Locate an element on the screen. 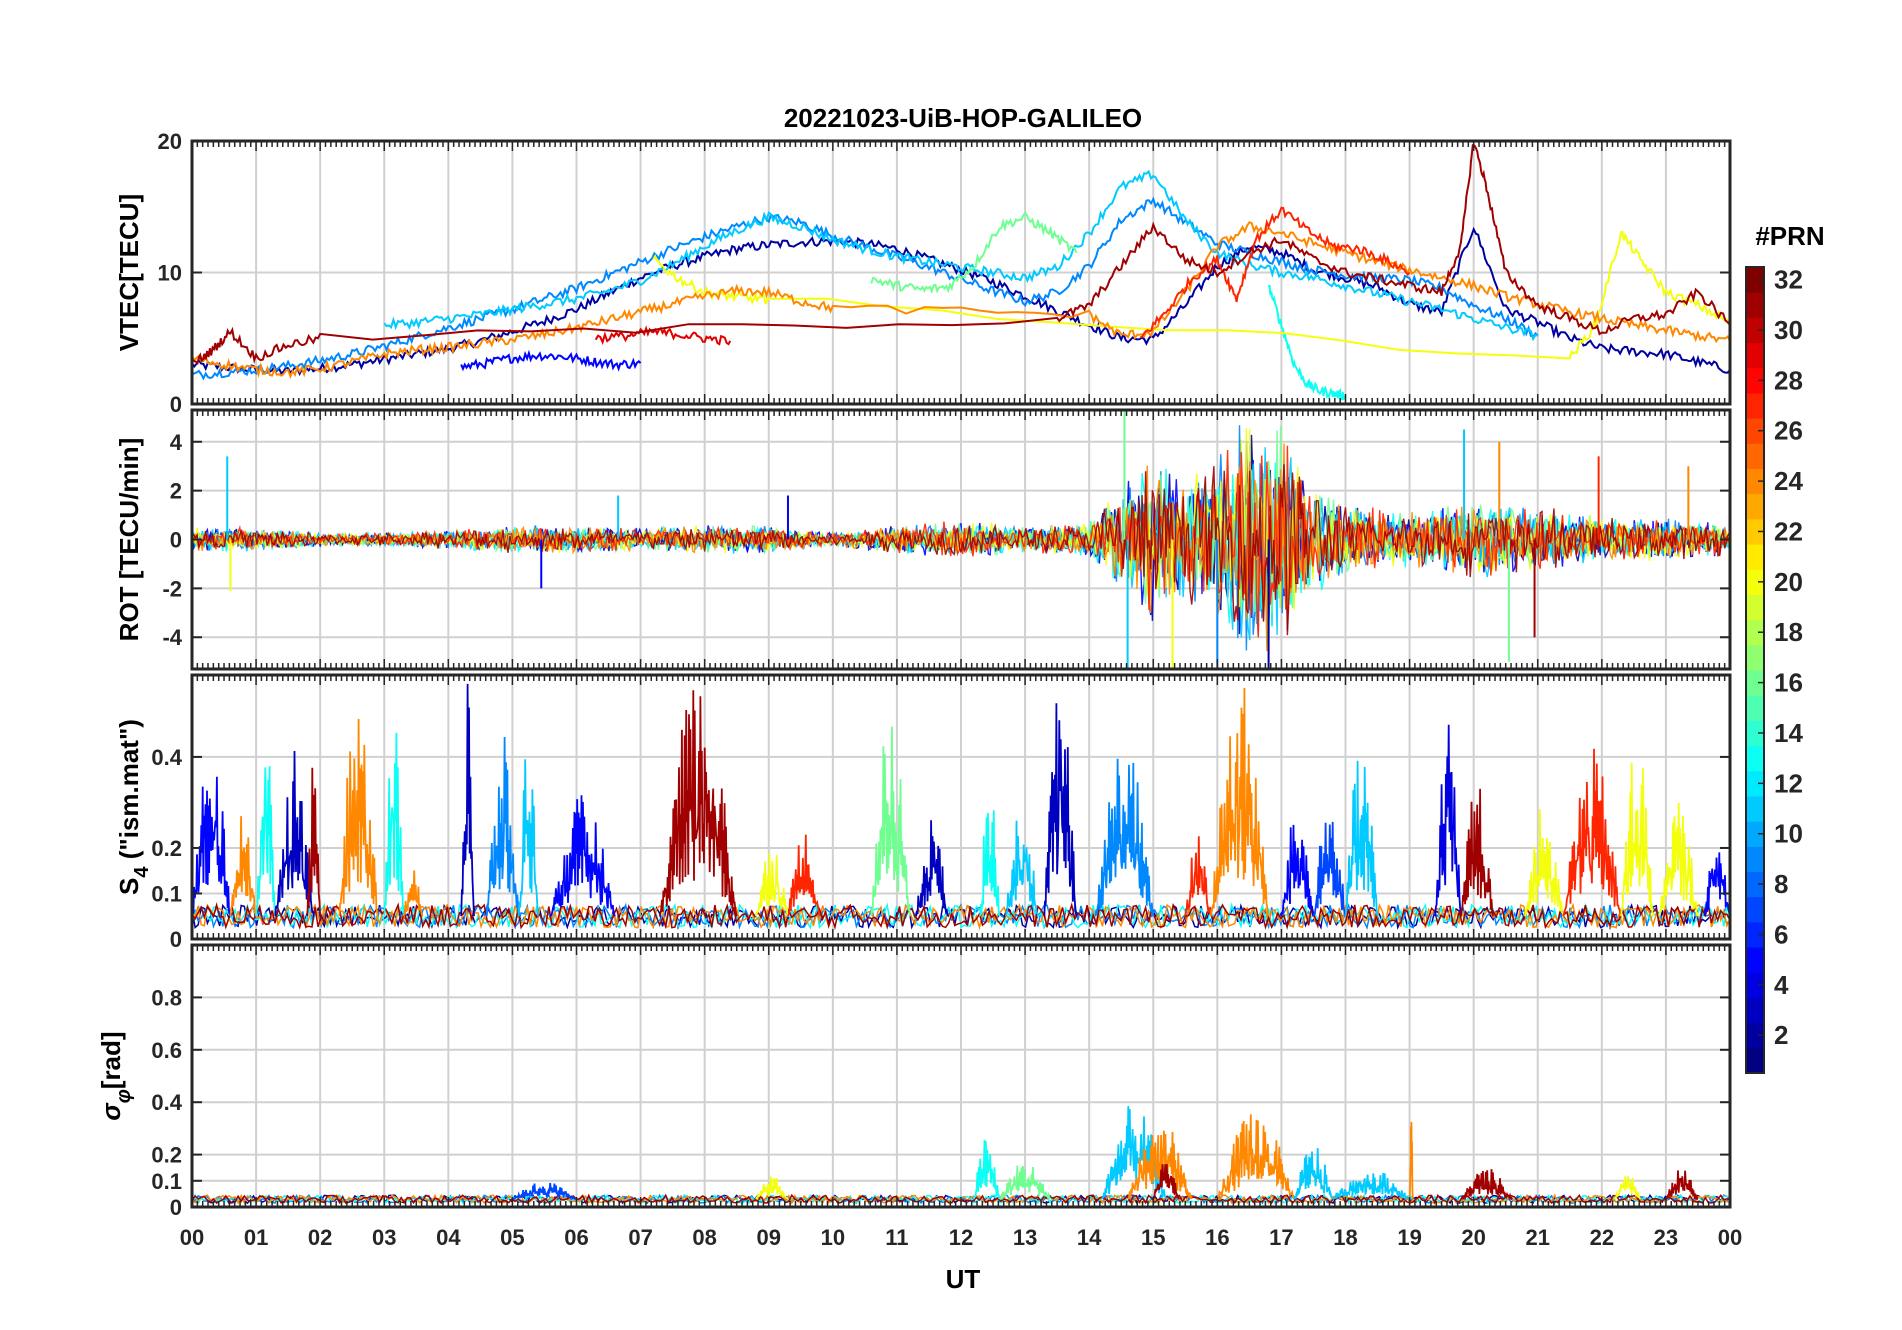 This screenshot has width=1902, height=1330. colorbar-tick-label: 6 is located at coordinates (1781, 934).